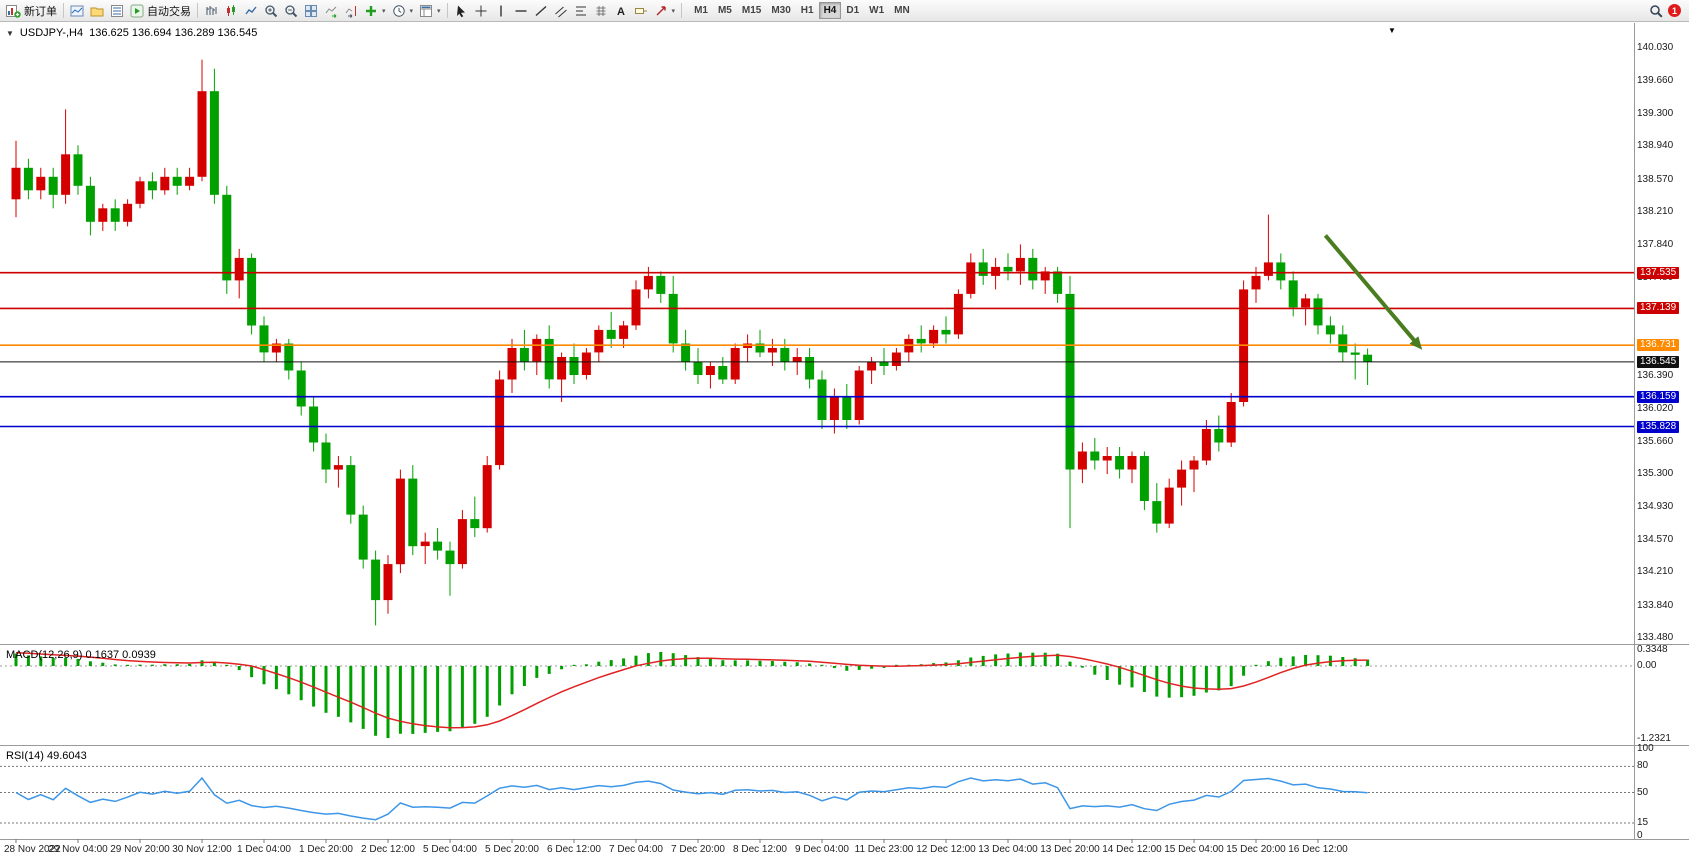 The height and width of the screenshot is (861, 1689). I want to click on fibonacci-icon, so click(580, 10).